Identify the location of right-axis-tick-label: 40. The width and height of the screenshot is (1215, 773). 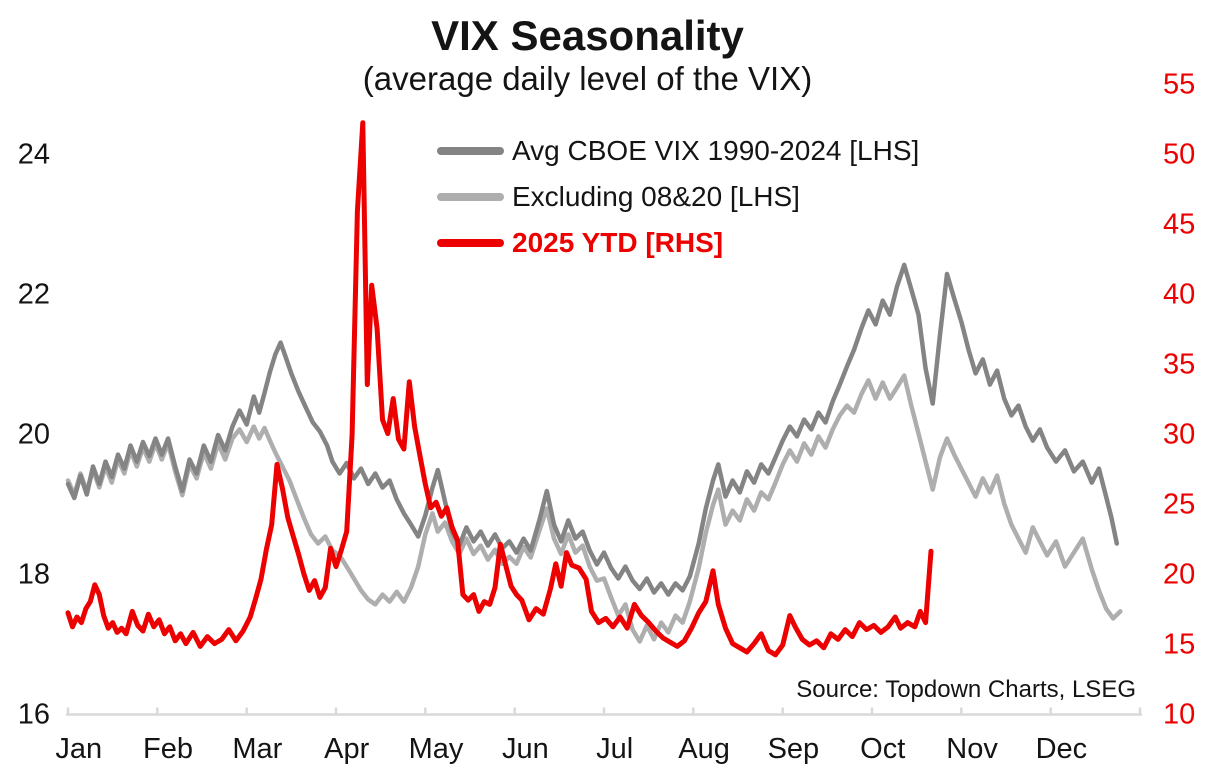
(1179, 294).